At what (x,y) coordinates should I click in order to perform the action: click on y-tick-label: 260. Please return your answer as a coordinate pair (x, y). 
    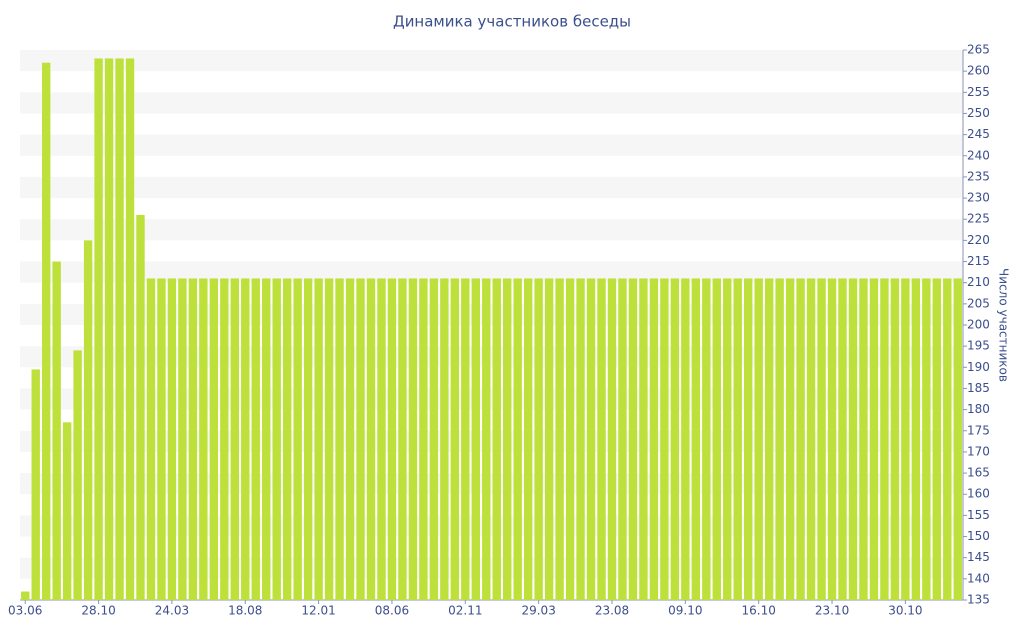
    Looking at the image, I should click on (978, 71).